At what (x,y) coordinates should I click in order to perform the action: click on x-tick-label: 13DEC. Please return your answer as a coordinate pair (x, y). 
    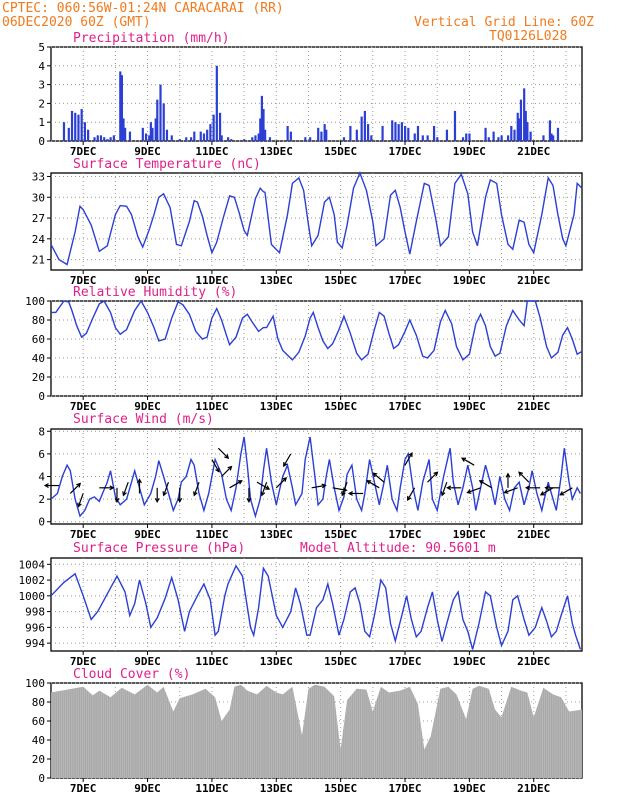
    Looking at the image, I should click on (276, 280).